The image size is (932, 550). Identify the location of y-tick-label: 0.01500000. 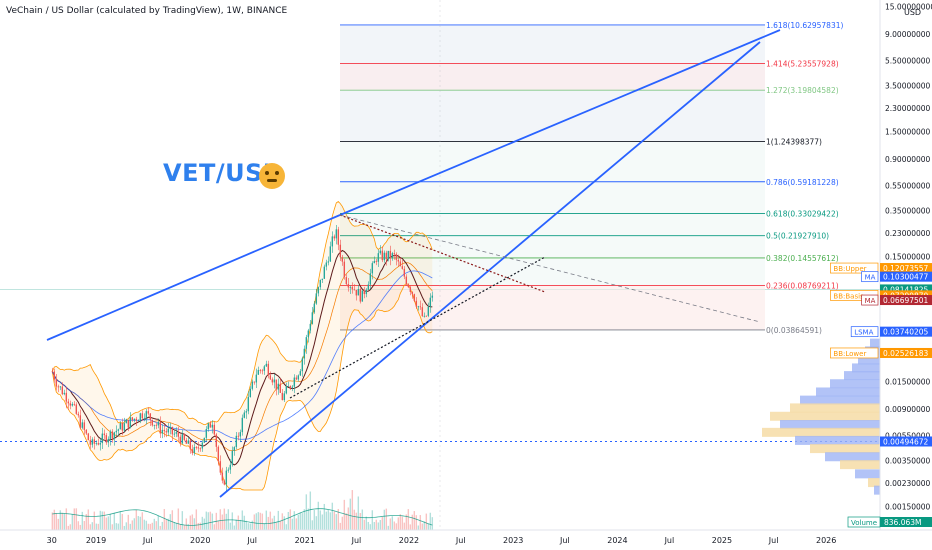
(908, 381).